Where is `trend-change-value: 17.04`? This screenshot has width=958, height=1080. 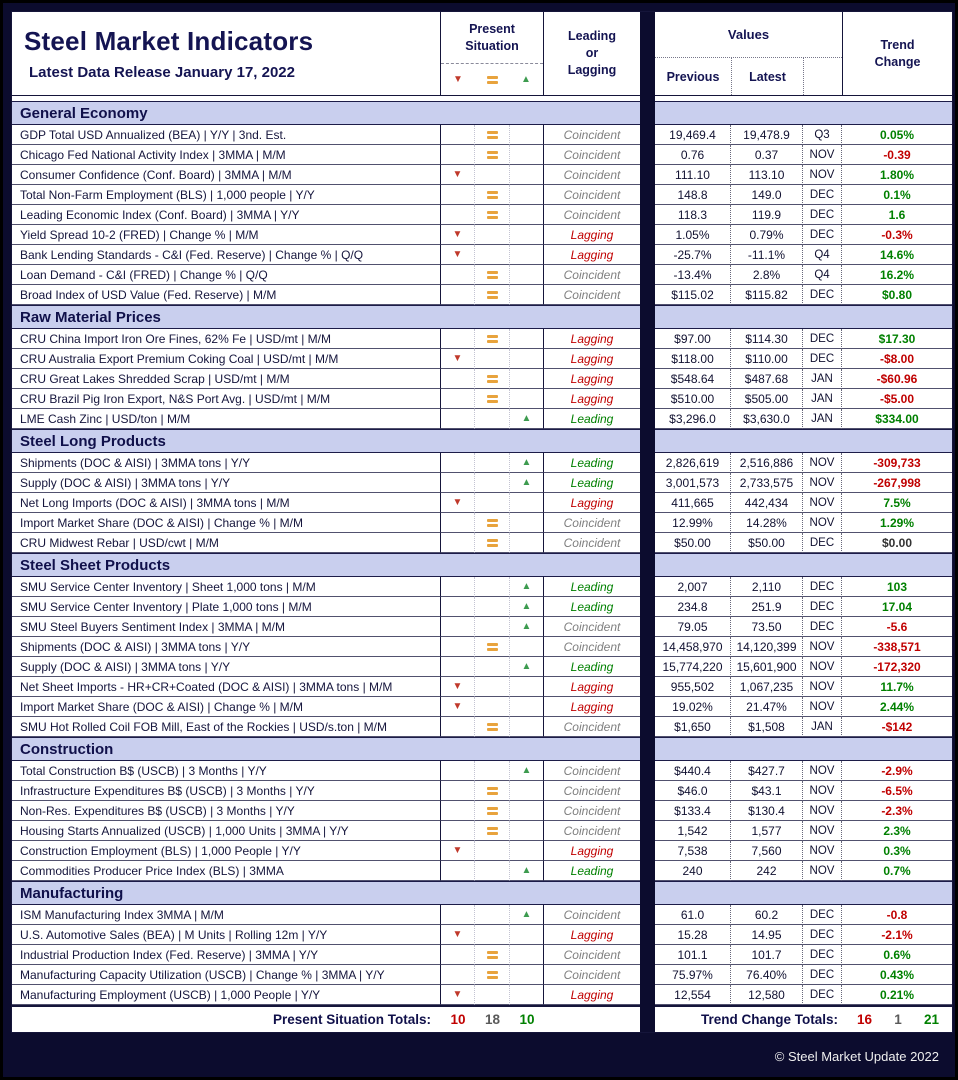 trend-change-value: 17.04 is located at coordinates (897, 607).